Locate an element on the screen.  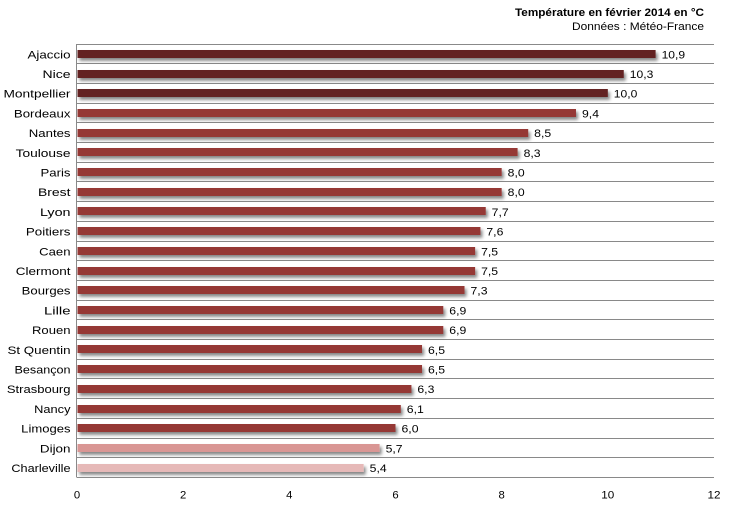
svg-text: Besançon is located at coordinates (43, 371).